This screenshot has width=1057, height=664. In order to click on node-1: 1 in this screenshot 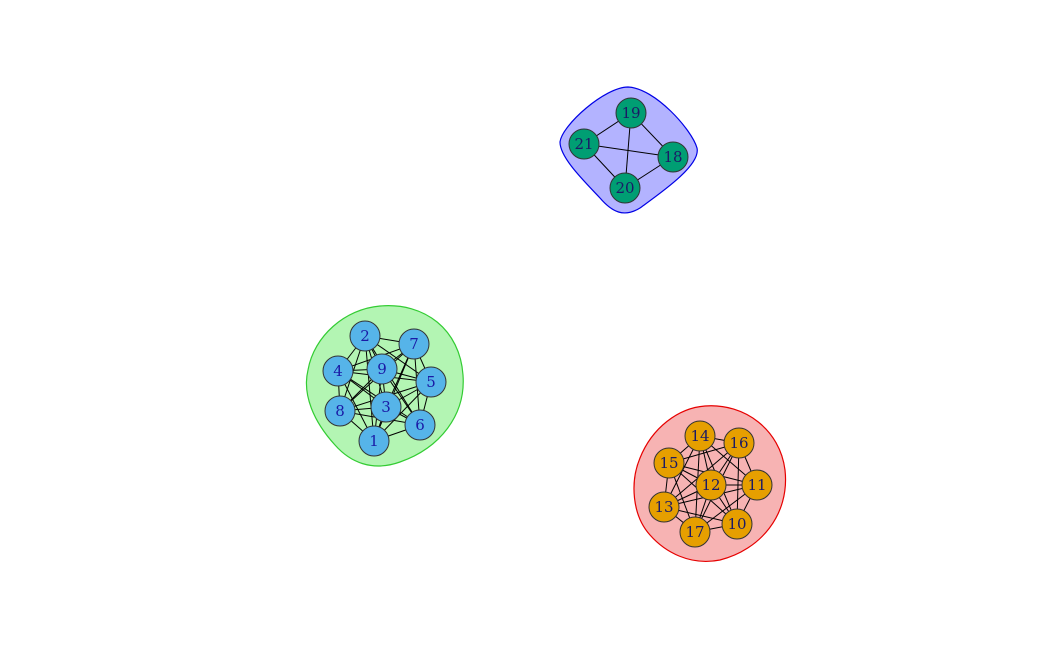, I will do `click(374, 441)`.